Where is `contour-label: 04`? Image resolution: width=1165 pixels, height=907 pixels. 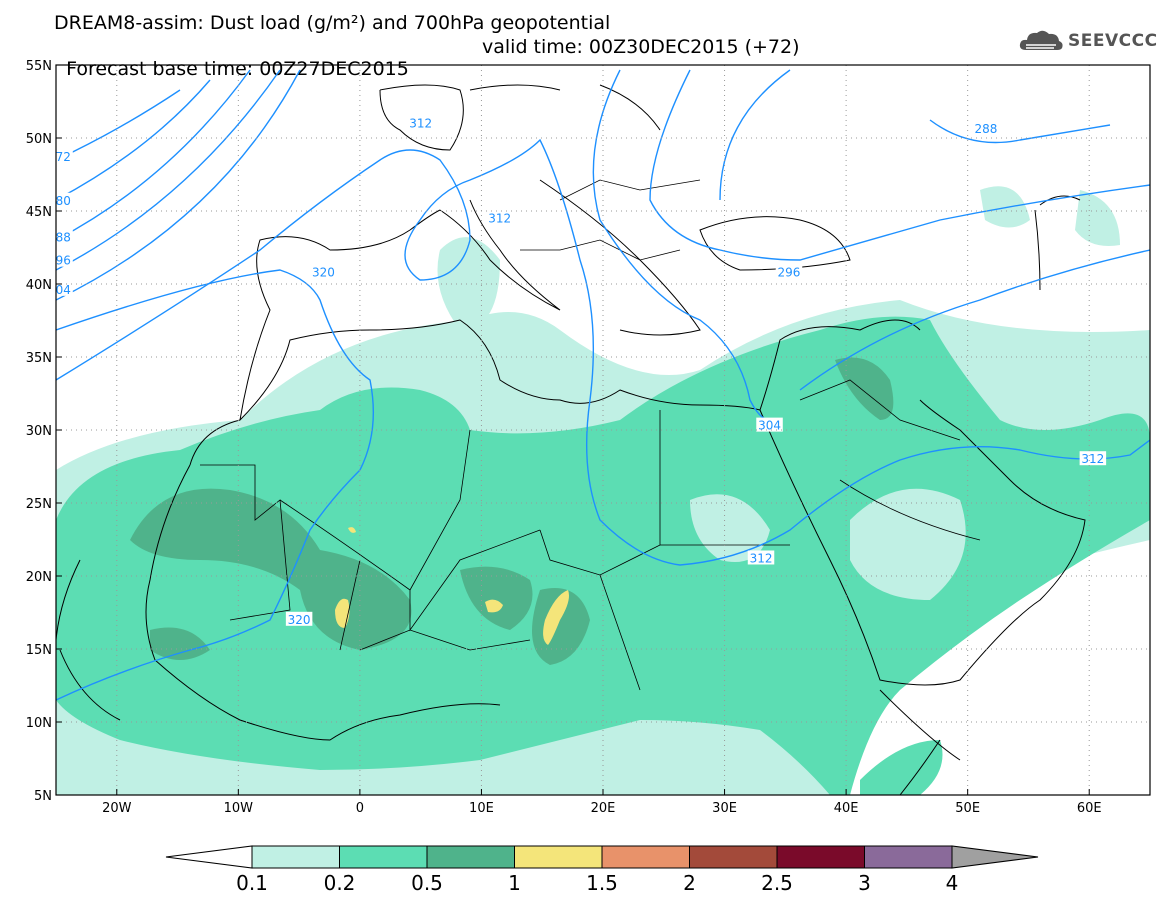
contour-label: 04 is located at coordinates (63, 290).